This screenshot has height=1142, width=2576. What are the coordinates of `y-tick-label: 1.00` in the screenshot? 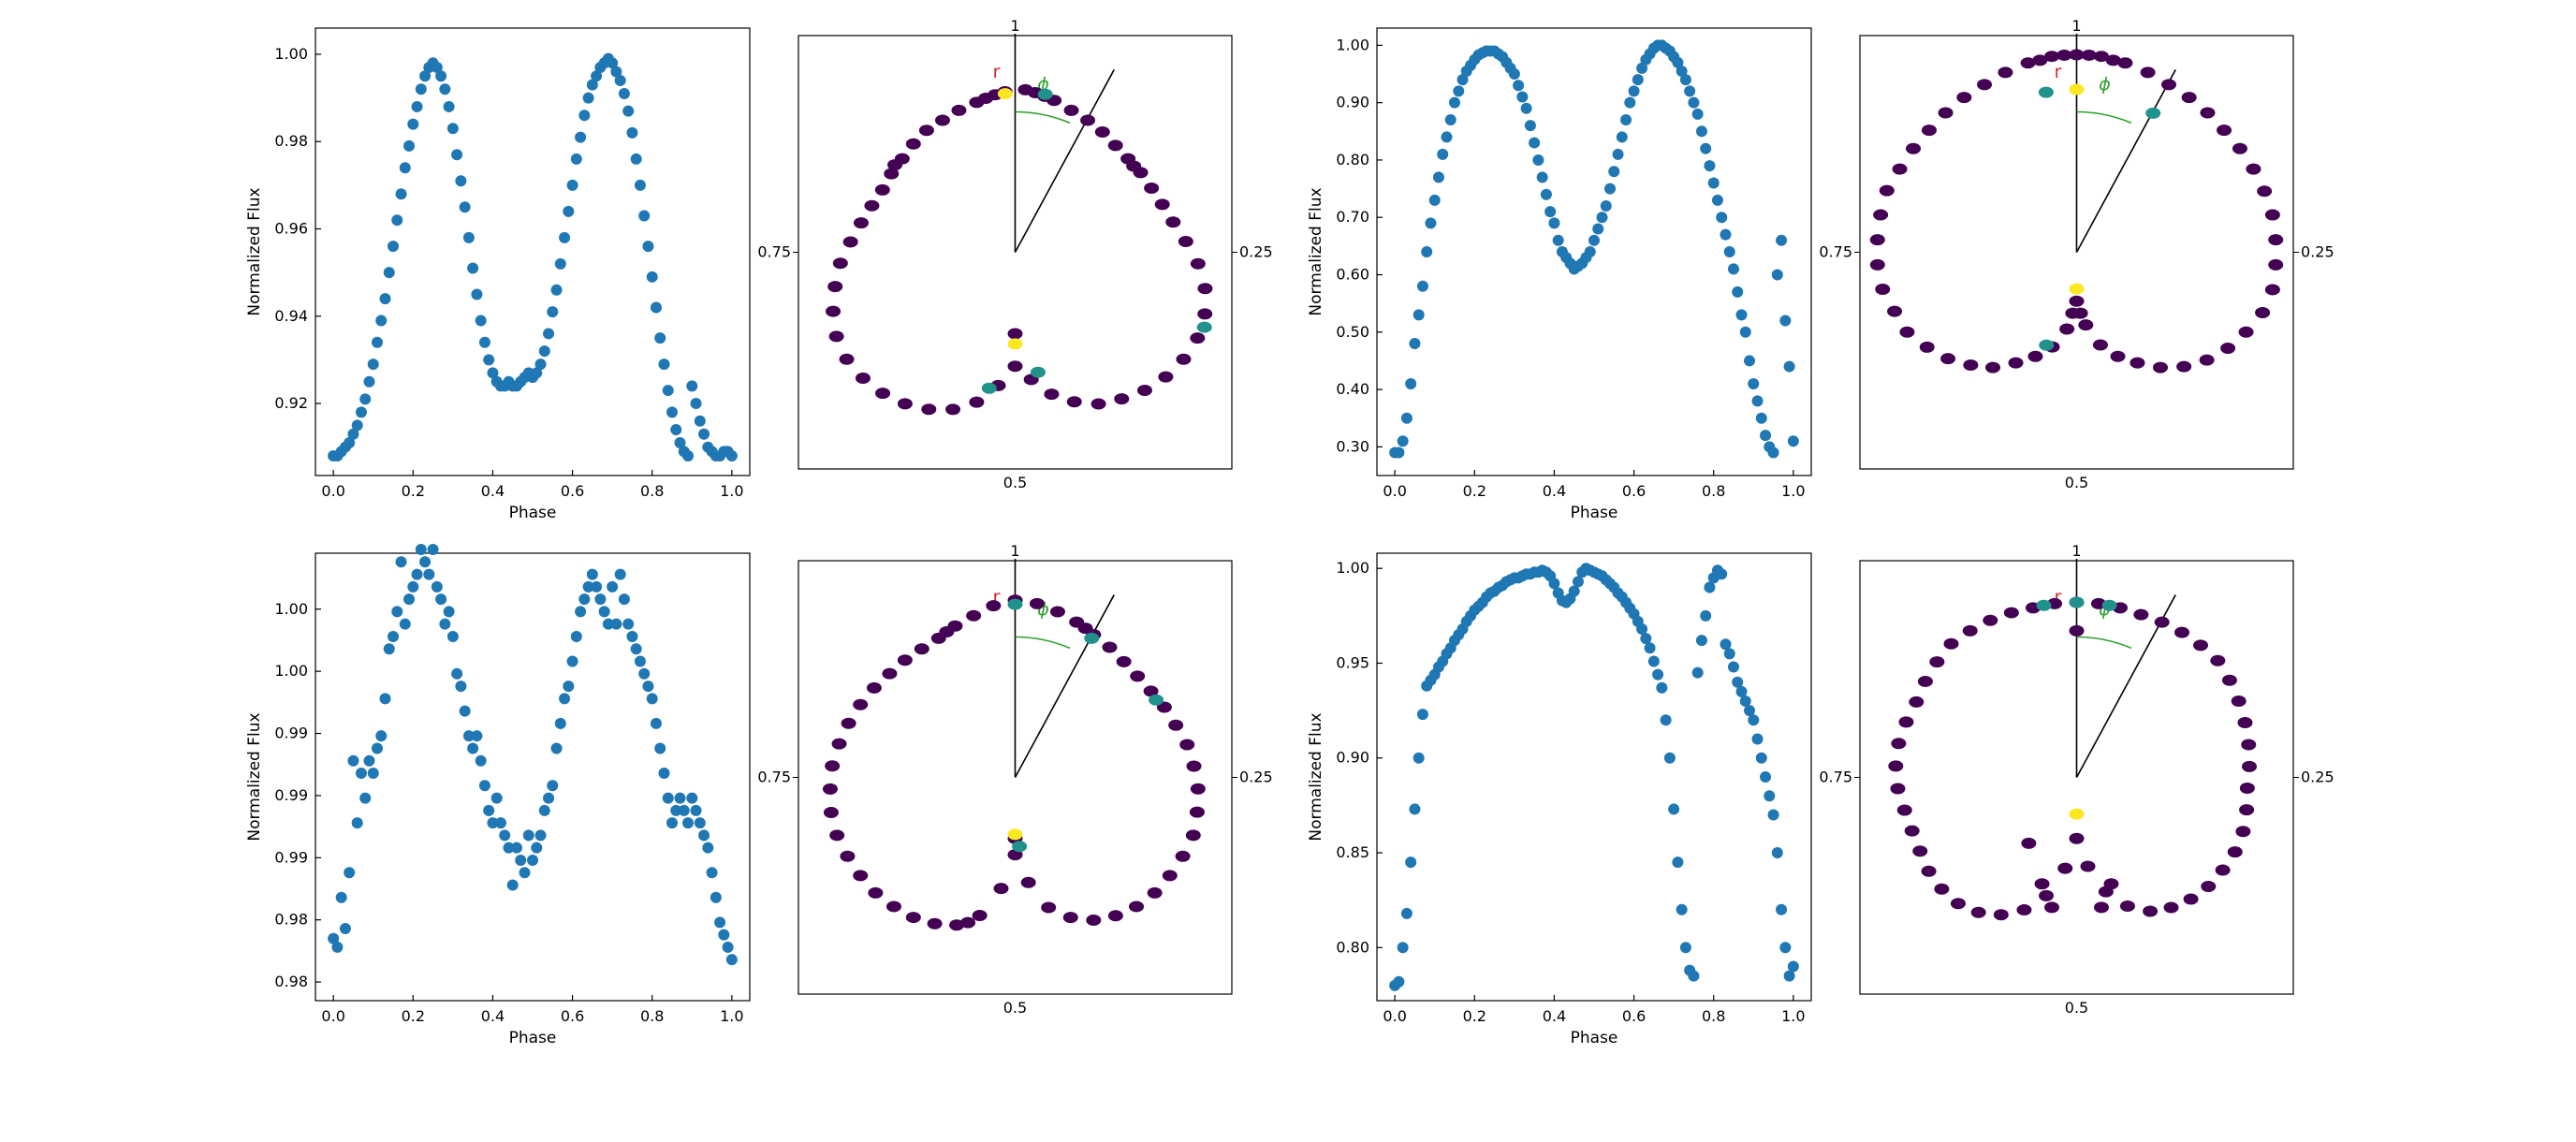 It's located at (1352, 568).